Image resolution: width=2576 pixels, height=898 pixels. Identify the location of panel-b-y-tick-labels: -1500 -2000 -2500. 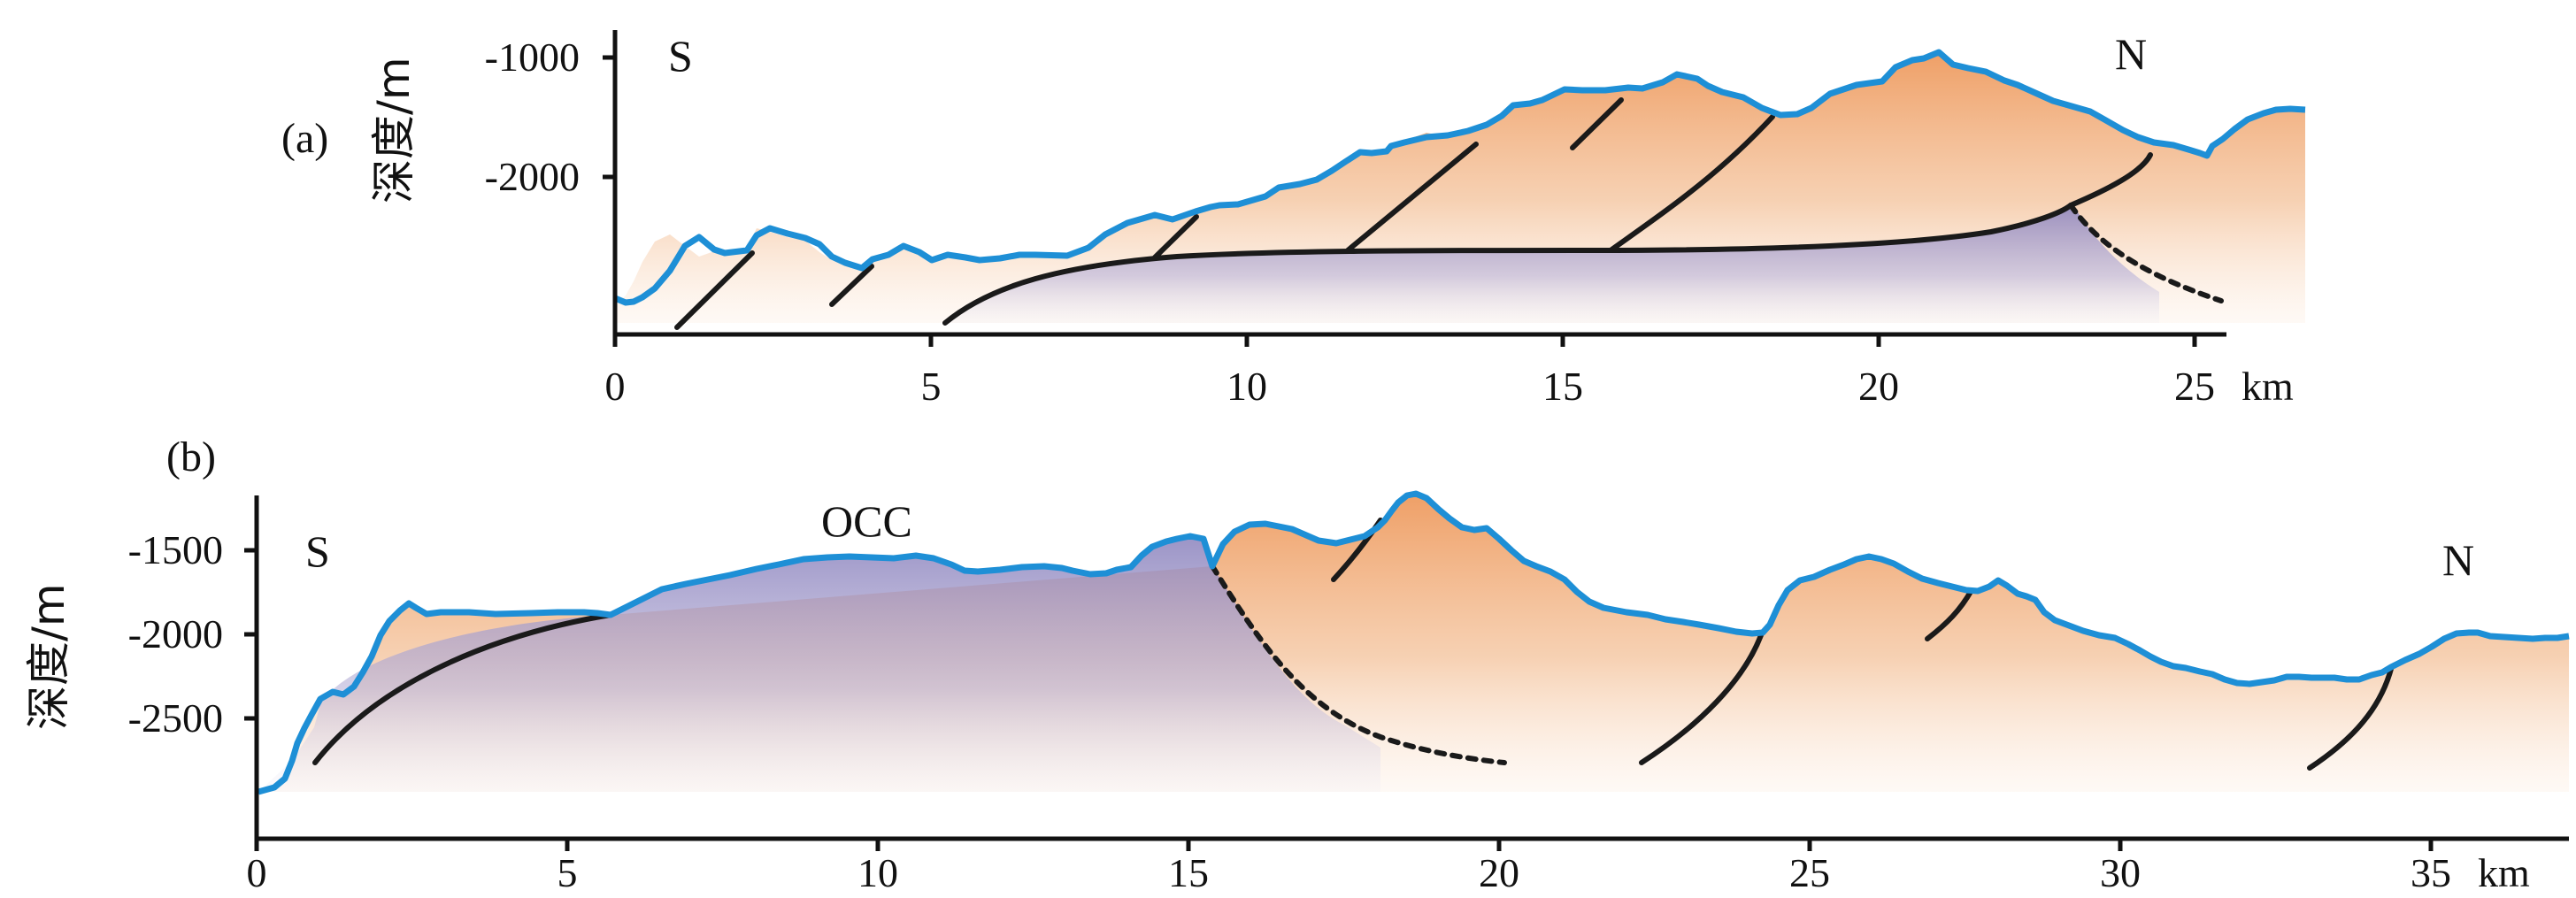
(175, 634).